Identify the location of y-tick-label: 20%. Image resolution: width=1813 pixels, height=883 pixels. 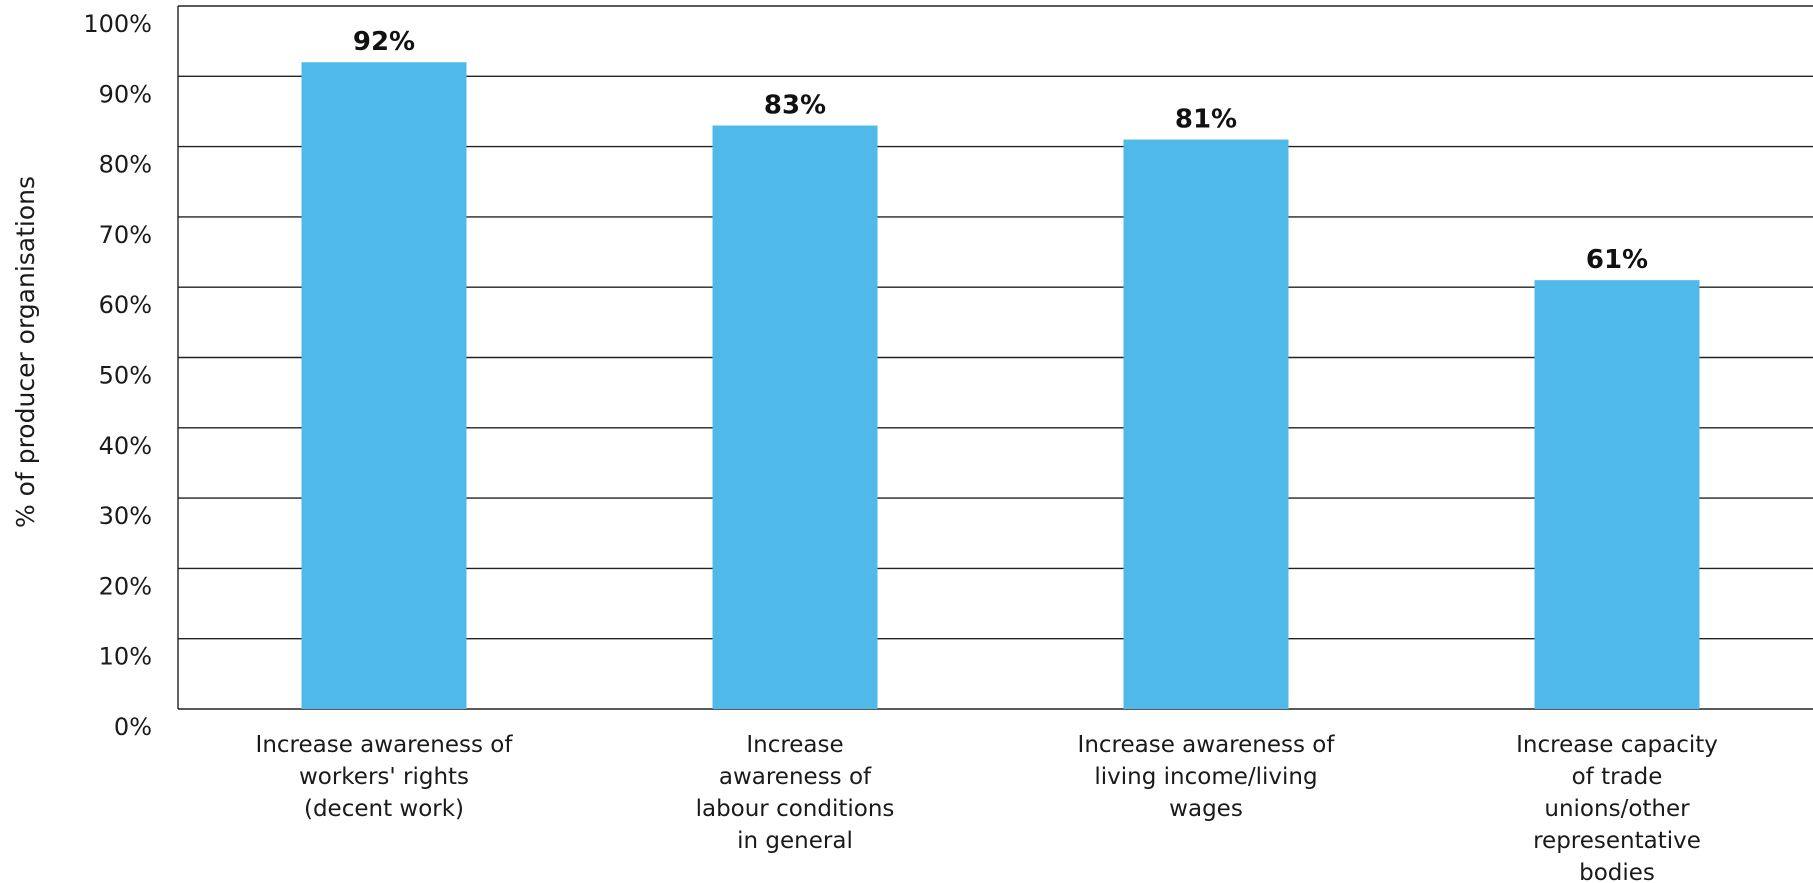
(125, 586).